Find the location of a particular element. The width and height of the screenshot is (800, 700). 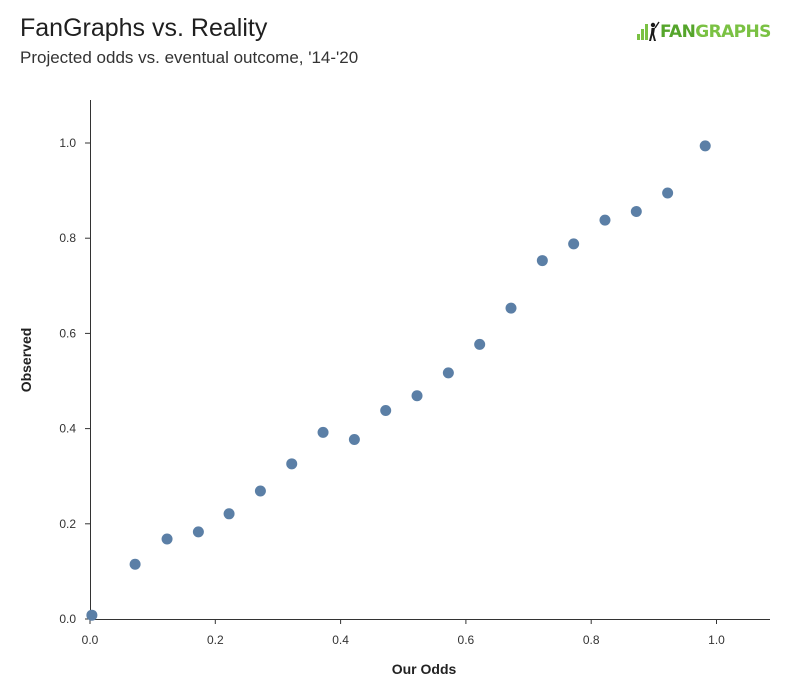

logo-text-graphs: GRAPHS is located at coordinates (733, 31).